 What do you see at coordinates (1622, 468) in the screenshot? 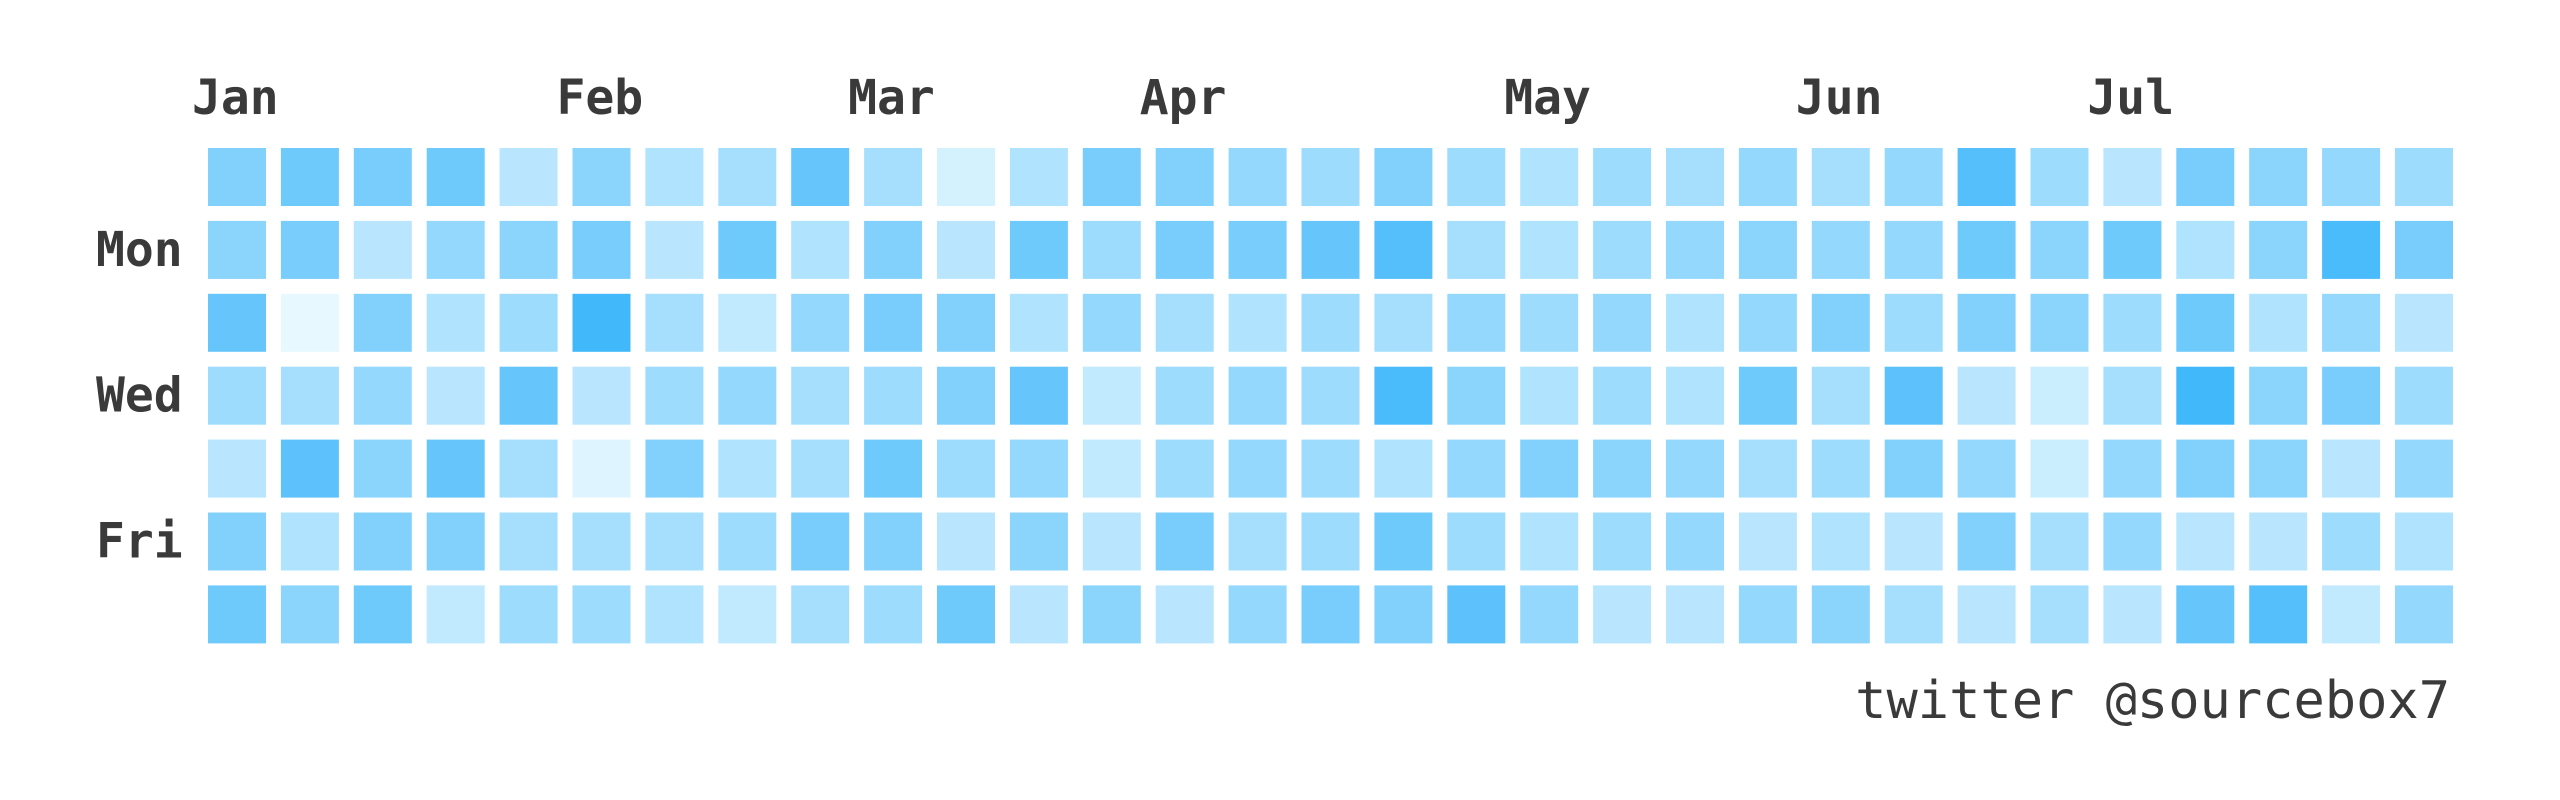
I see `heatmap-cell-r4-c19` at bounding box center [1622, 468].